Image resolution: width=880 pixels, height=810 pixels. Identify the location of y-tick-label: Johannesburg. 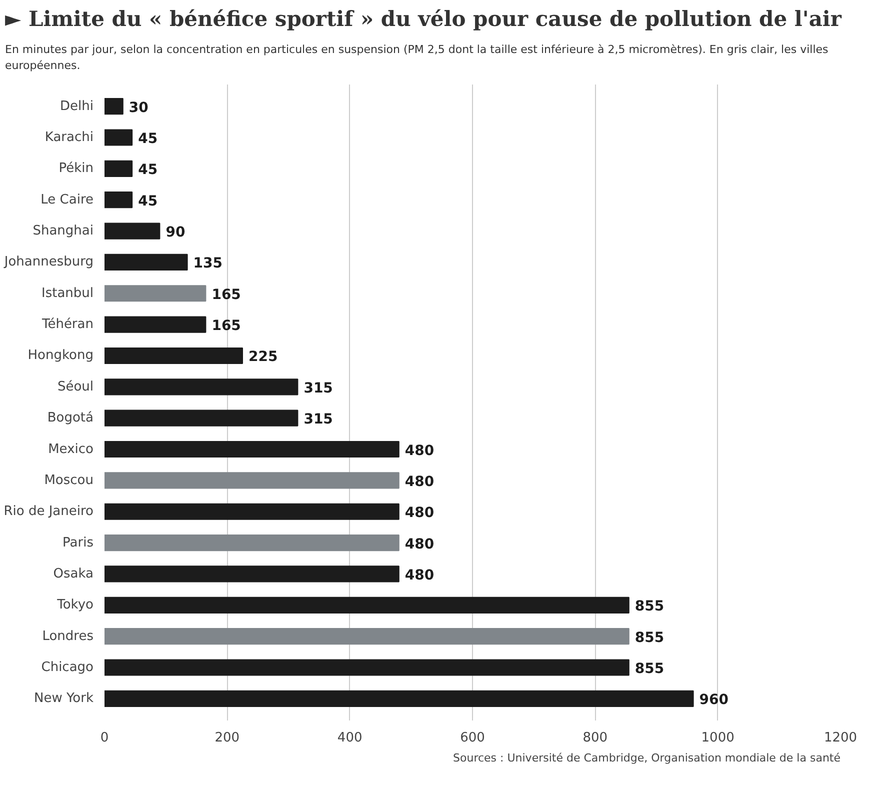
(48, 262).